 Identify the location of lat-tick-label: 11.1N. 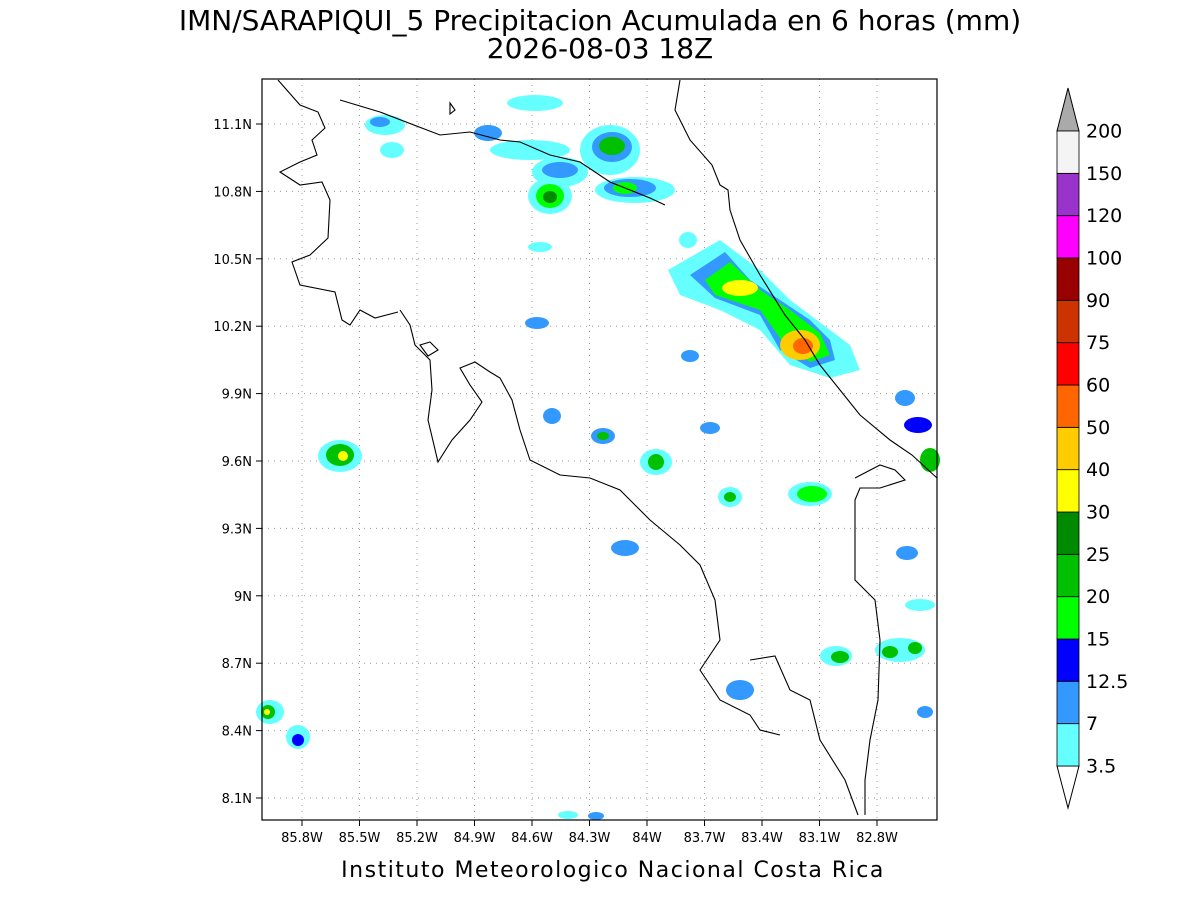
(232, 125).